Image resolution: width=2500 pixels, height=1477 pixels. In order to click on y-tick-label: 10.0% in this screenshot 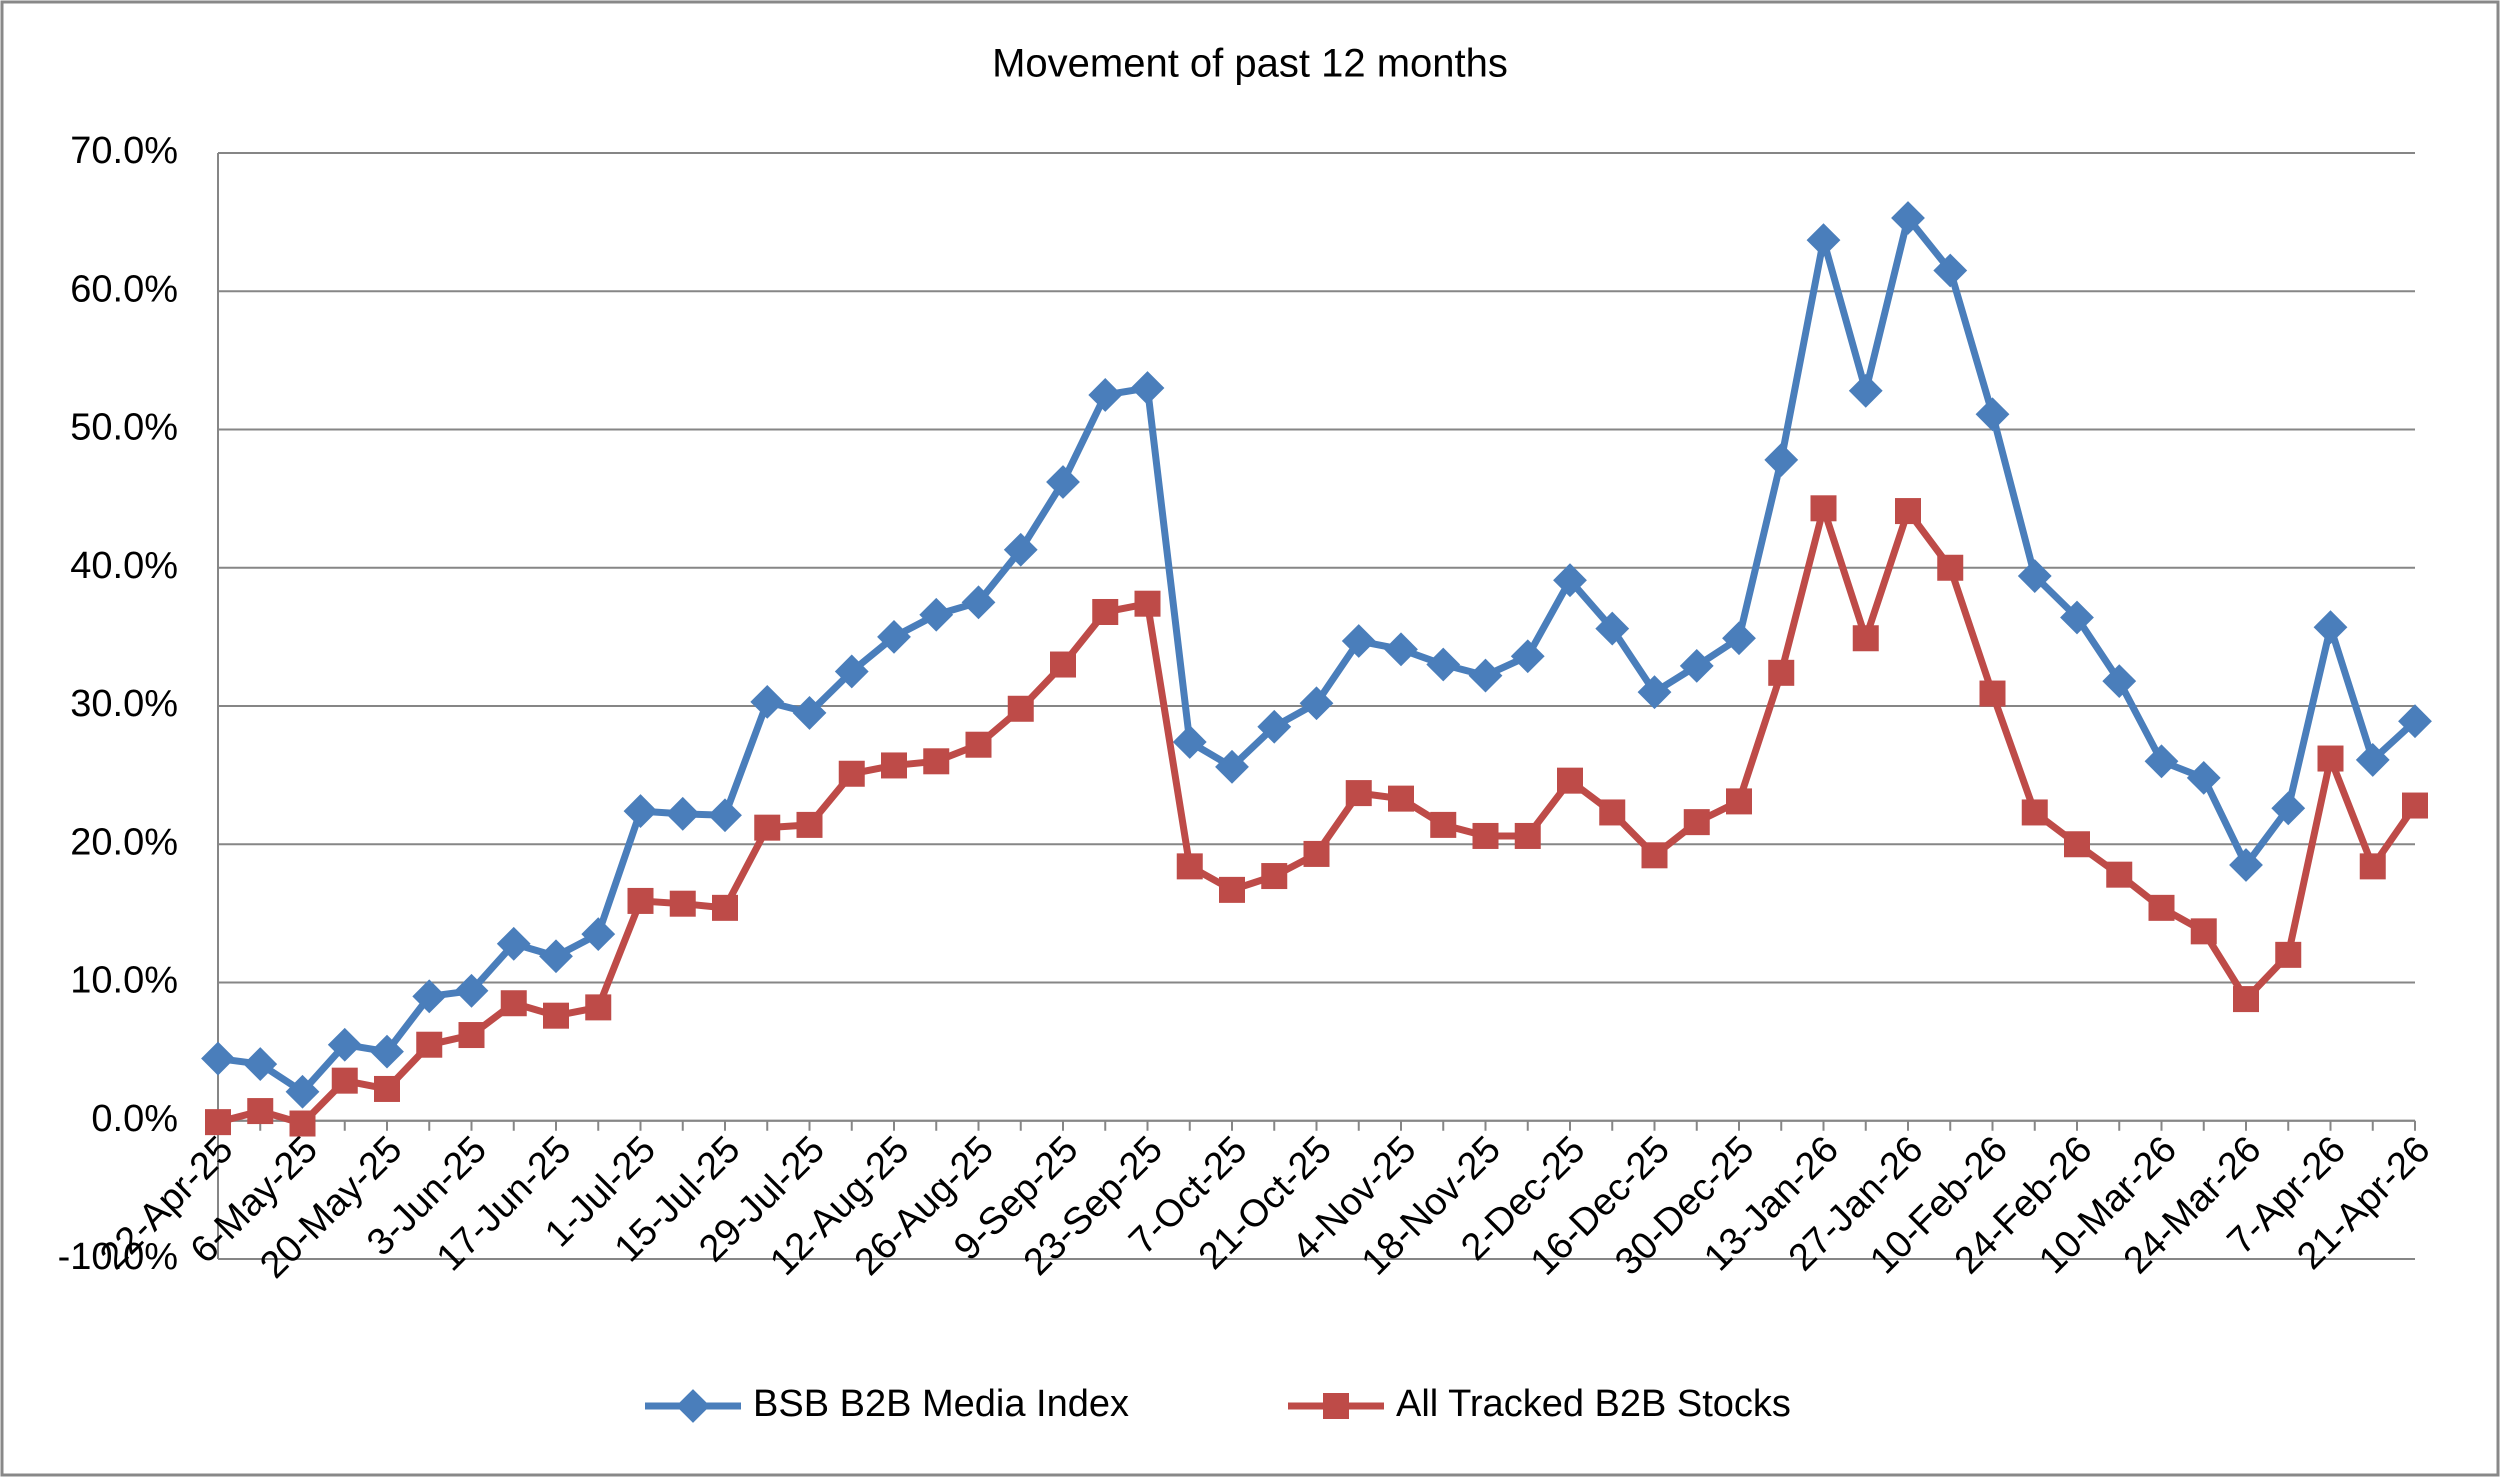, I will do `click(124, 981)`.